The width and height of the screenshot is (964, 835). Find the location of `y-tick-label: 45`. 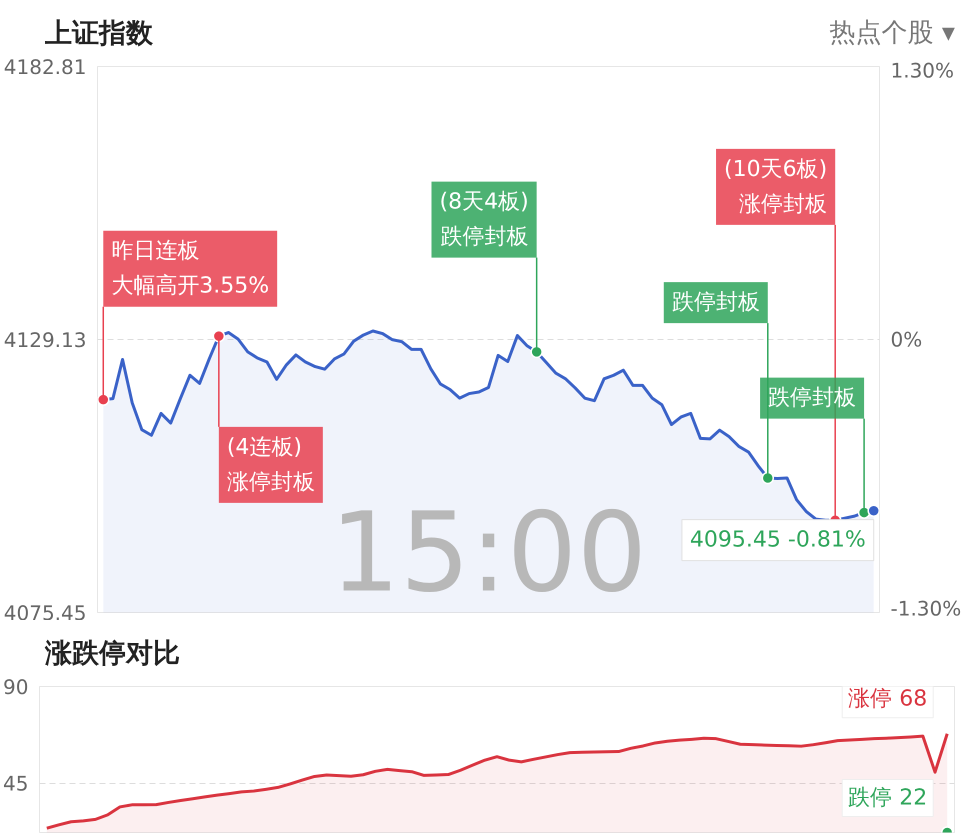

y-tick-label: 45 is located at coordinates (16, 784).